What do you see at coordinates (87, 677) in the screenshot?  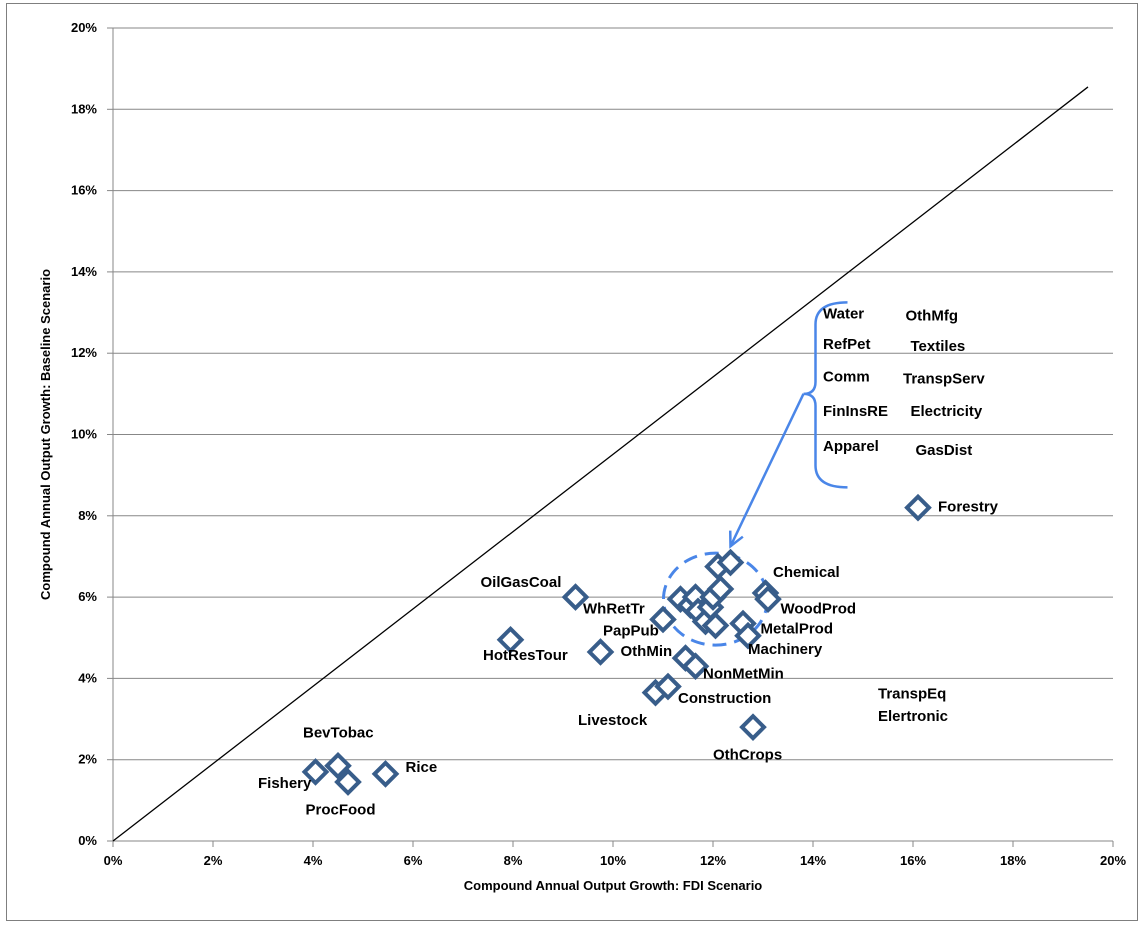 I see `y-tick-label: 4%` at bounding box center [87, 677].